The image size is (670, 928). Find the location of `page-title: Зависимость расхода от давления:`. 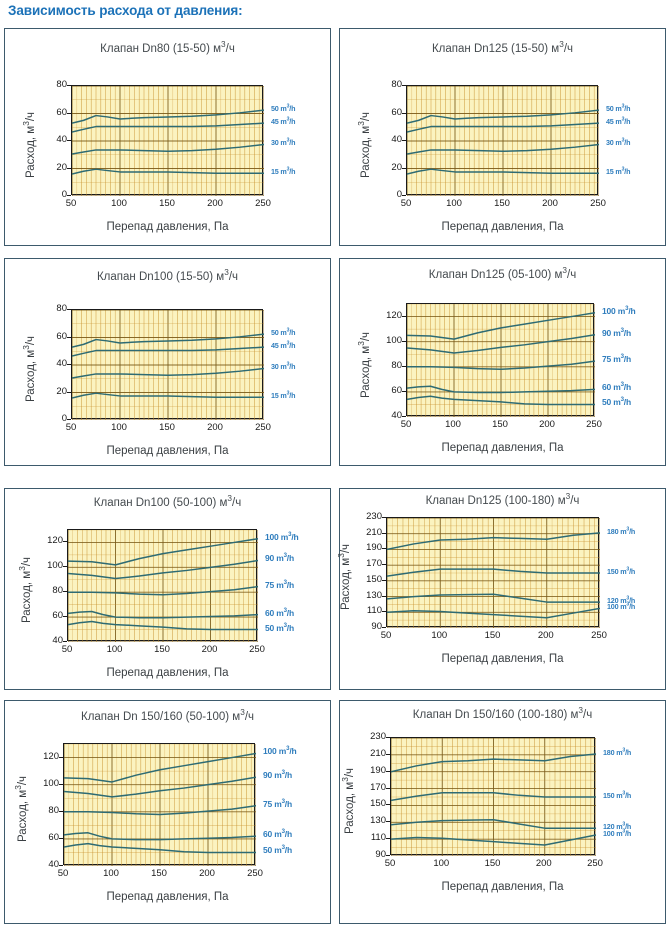

page-title: Зависимость расхода от давления: is located at coordinates (125, 10).